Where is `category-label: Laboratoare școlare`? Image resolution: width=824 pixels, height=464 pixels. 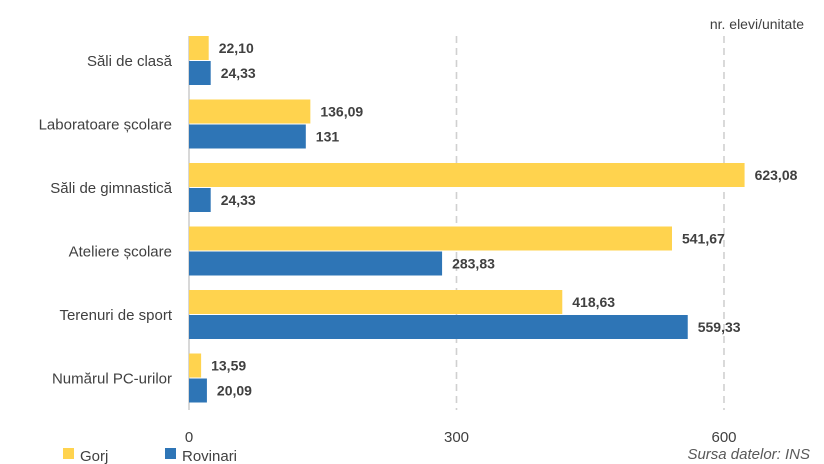 category-label: Laboratoare școlare is located at coordinates (105, 125).